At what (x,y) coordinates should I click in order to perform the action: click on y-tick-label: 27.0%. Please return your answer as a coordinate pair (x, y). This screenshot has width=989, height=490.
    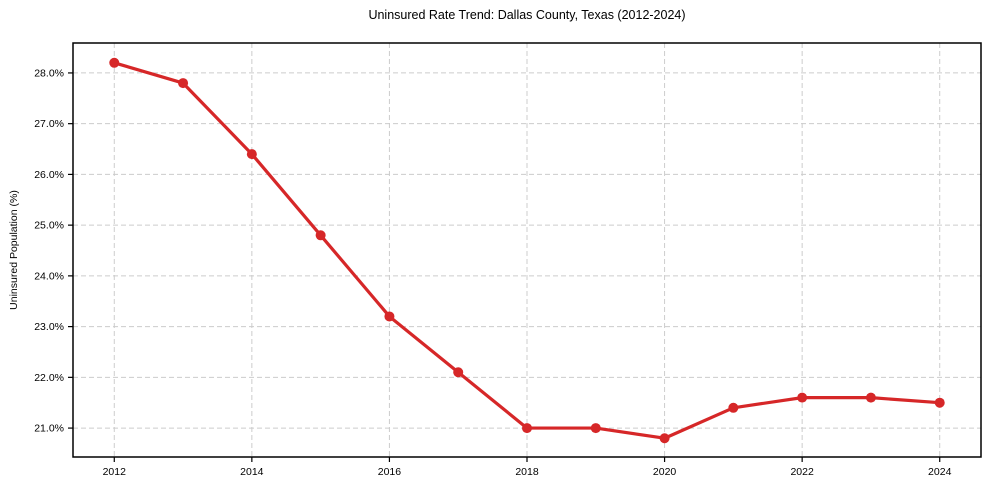
    Looking at the image, I should click on (49, 124).